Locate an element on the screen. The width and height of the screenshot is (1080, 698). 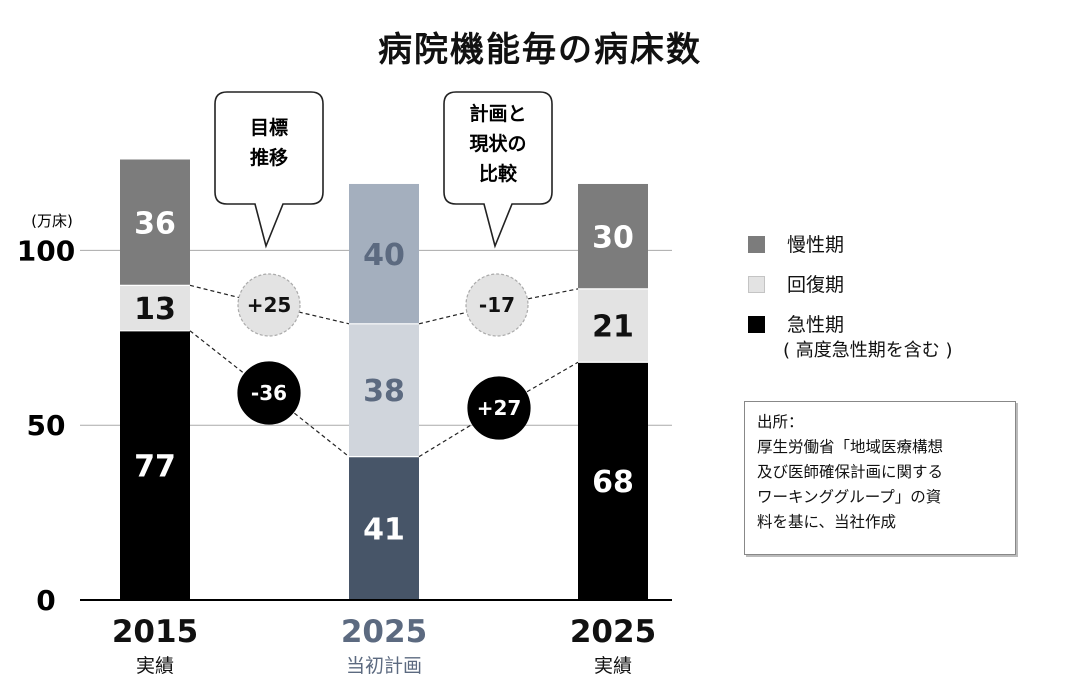
chart-title: 病院機能毎の病床数 is located at coordinates (540, 50).